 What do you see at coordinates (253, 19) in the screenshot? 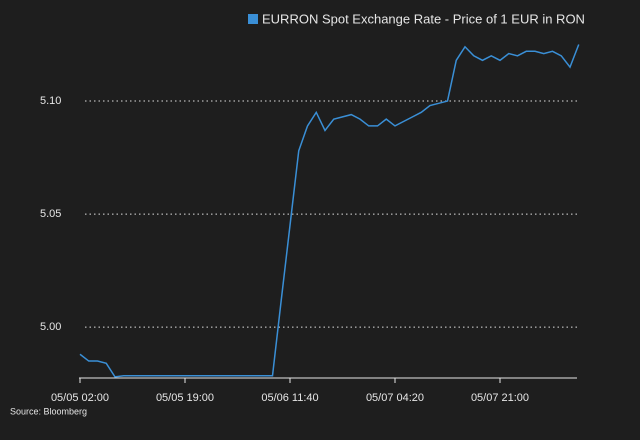
I see `legend-swatch` at bounding box center [253, 19].